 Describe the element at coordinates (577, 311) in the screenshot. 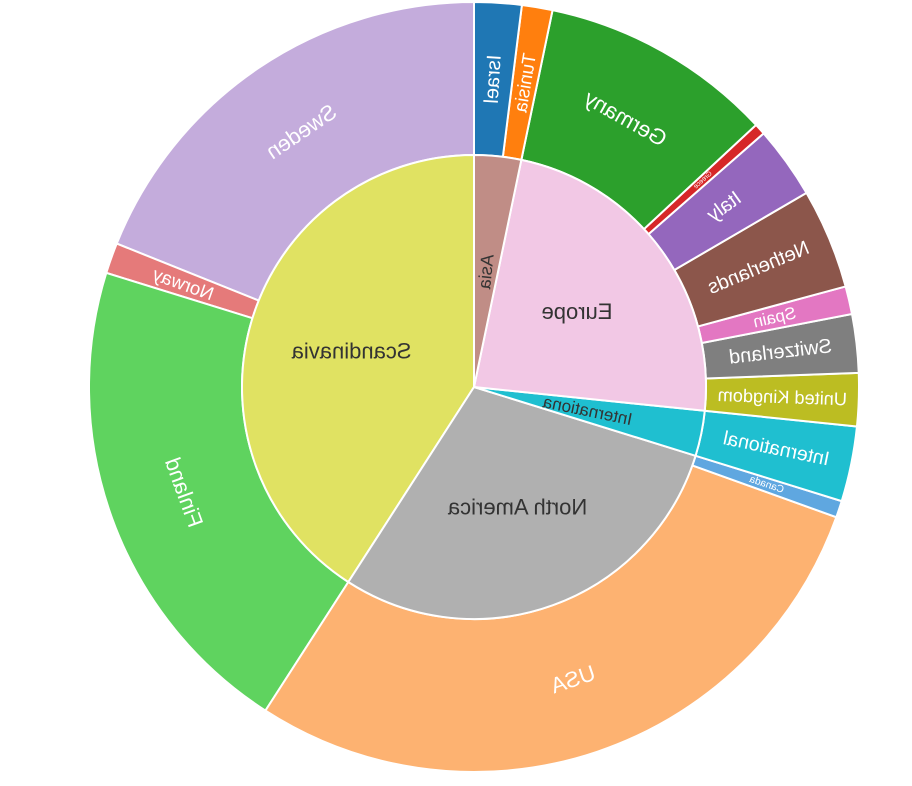

I see `inner-label-europe: Europe` at that location.